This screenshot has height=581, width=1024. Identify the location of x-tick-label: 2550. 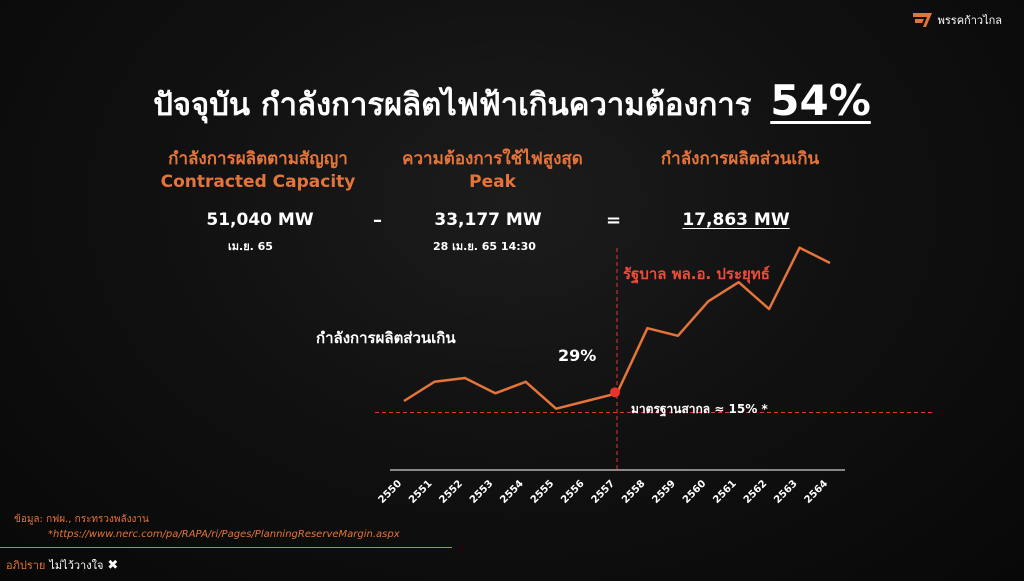
(390, 491).